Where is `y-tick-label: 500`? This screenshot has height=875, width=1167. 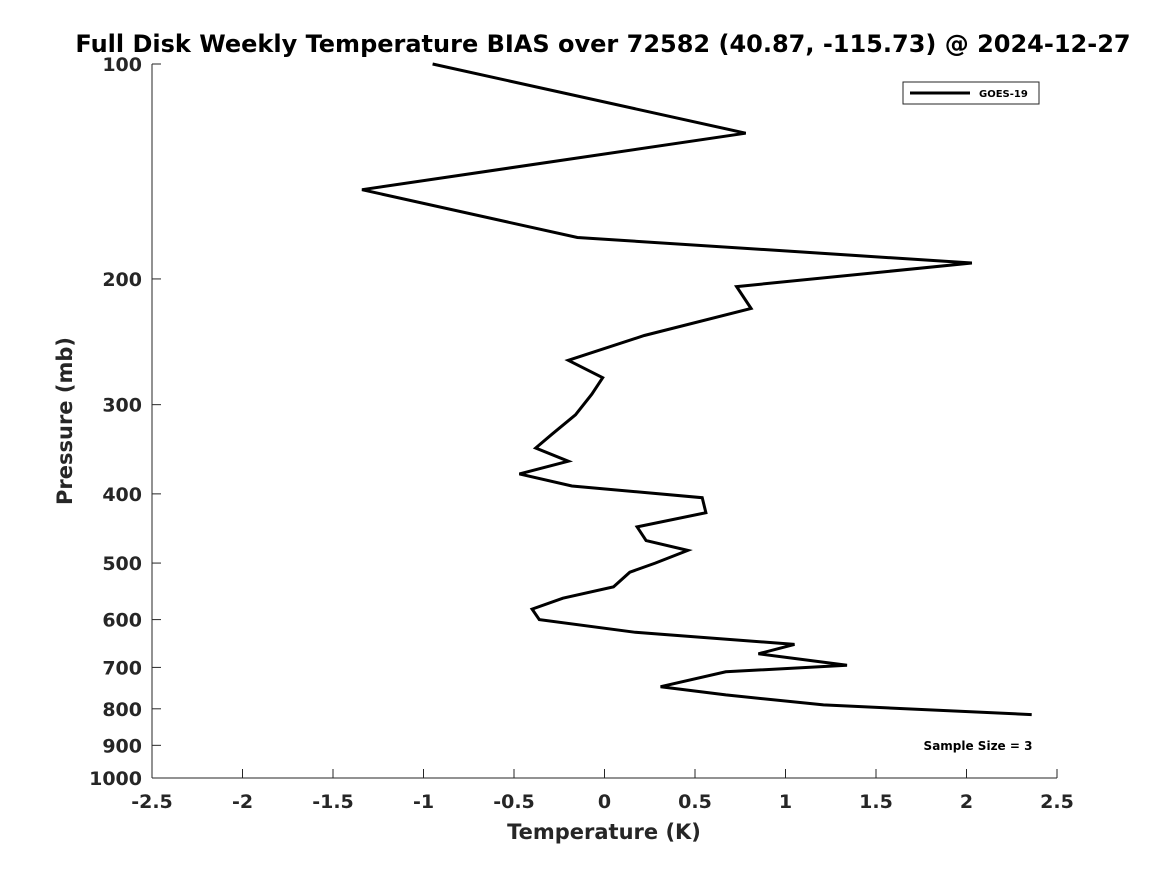
y-tick-label: 500 is located at coordinates (122, 564).